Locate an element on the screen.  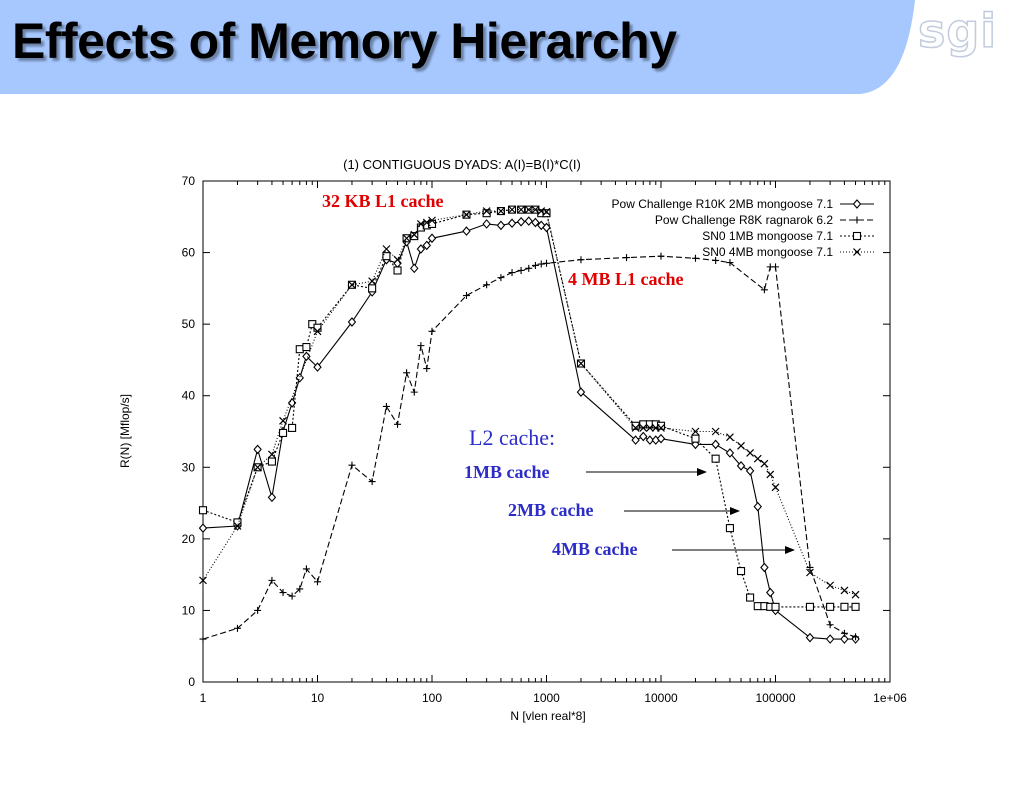
y-tick-label: 40 is located at coordinates (189, 396).